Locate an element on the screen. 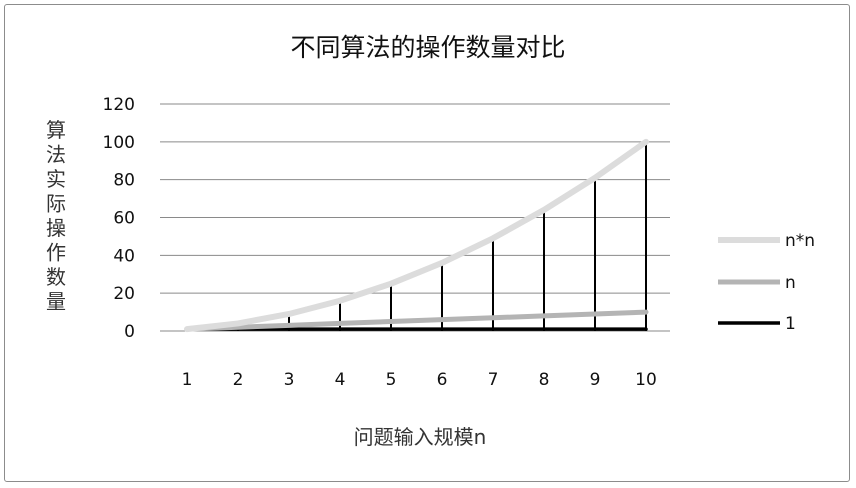 Image resolution: width=856 pixels, height=488 pixels. x-tick-label: 10 is located at coordinates (646, 380).